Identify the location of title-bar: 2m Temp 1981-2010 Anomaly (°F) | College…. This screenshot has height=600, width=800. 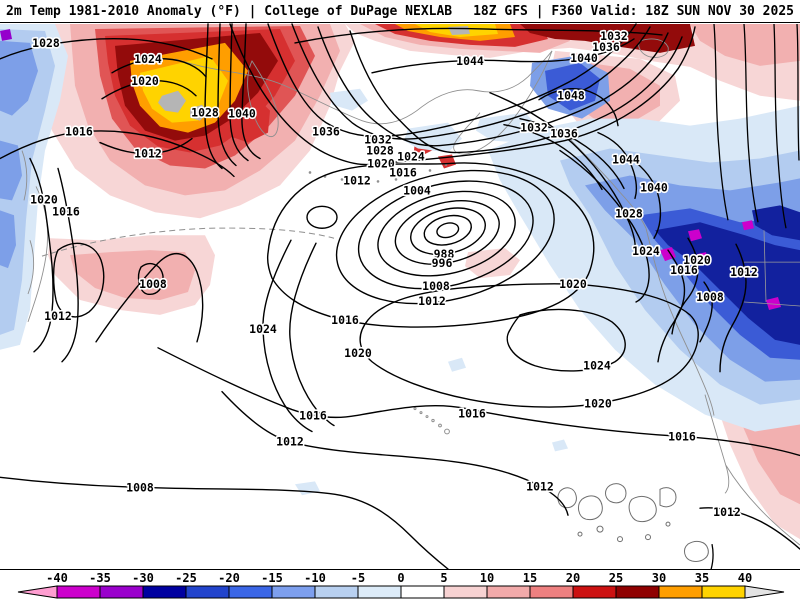
(400, 11).